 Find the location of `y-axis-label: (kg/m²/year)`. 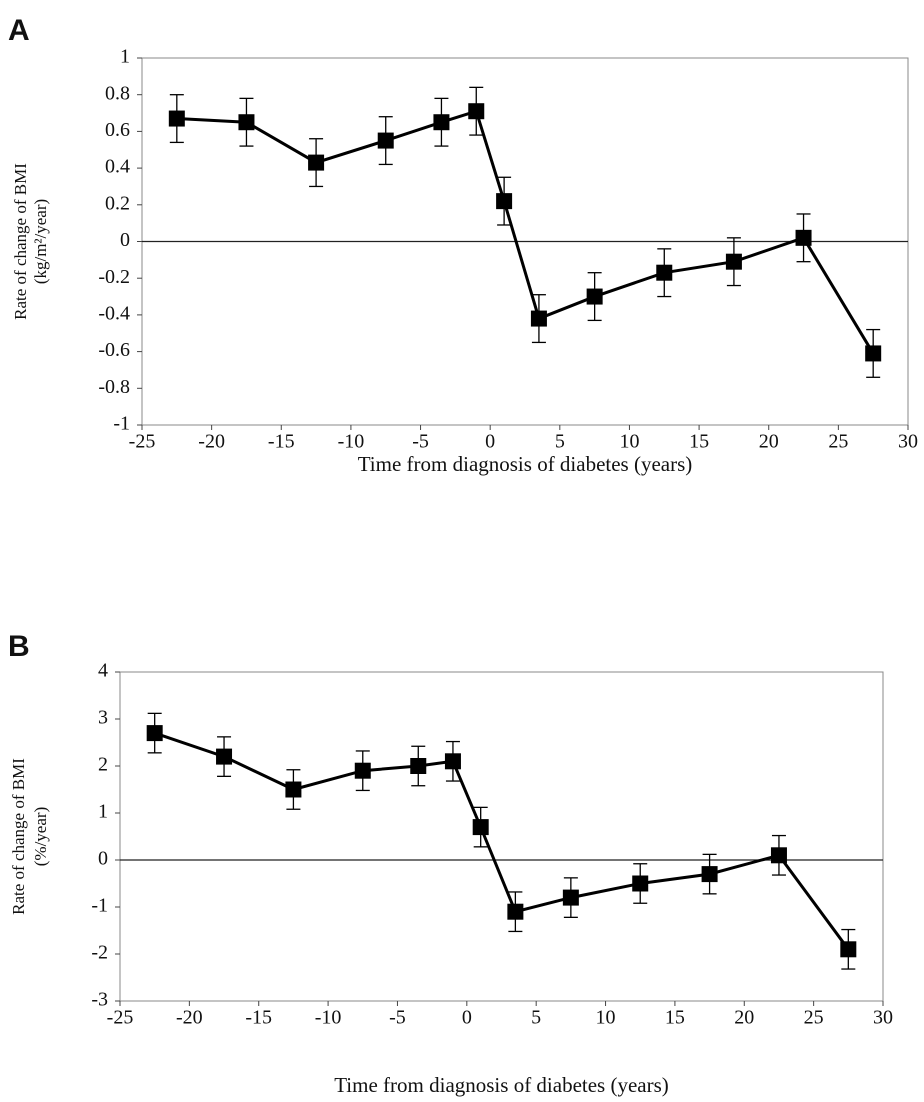

y-axis-label: (kg/m²/year) is located at coordinates (40, 241).